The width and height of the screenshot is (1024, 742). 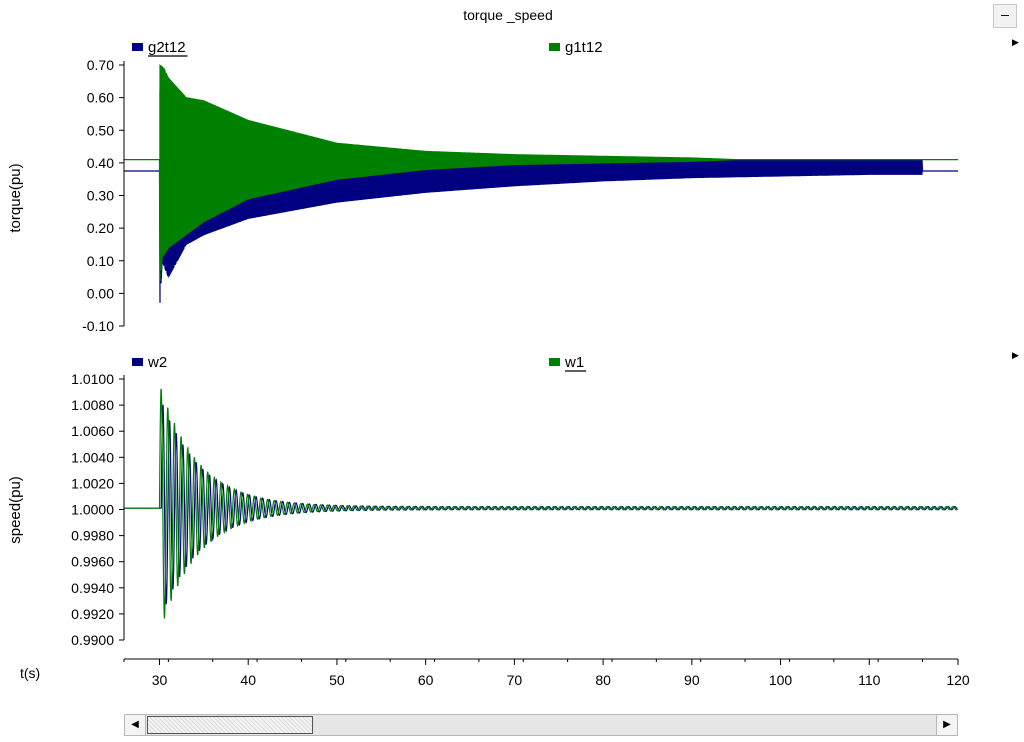 What do you see at coordinates (508, 15) in the screenshot?
I see `chart-title: torque _speed` at bounding box center [508, 15].